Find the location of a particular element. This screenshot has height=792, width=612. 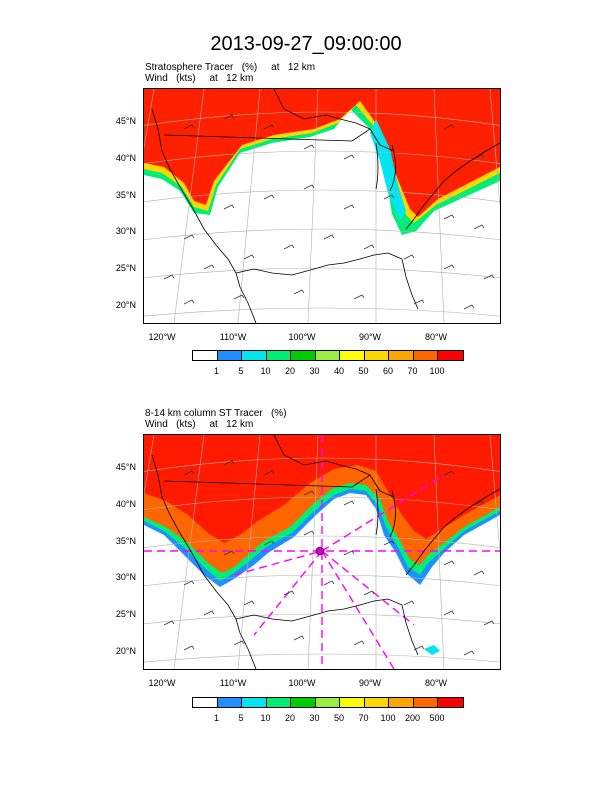

panel1-lon-label: 120°W is located at coordinates (162, 337).